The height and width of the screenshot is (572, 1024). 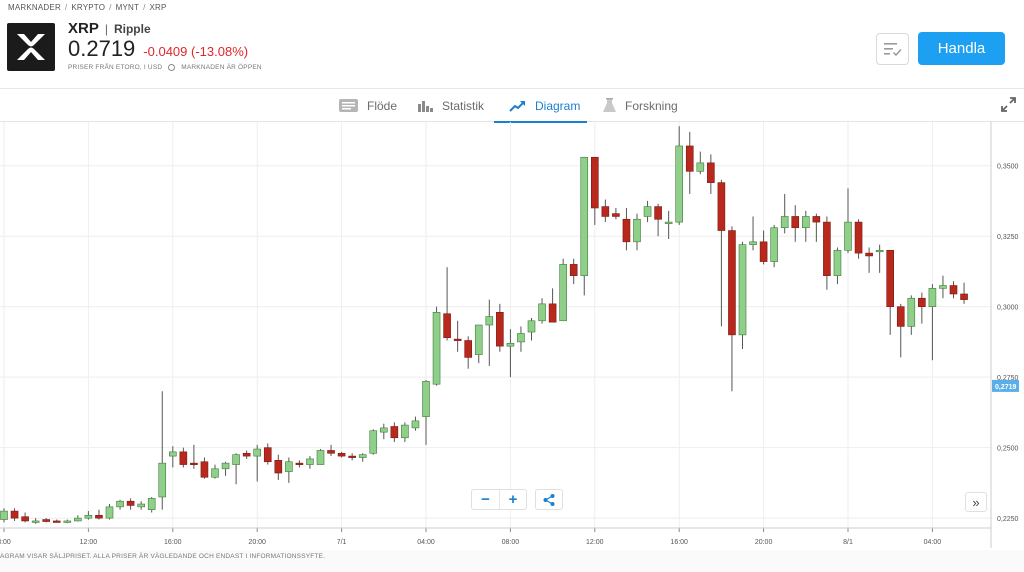 I want to click on watchlist-icon, so click(x=892, y=49).